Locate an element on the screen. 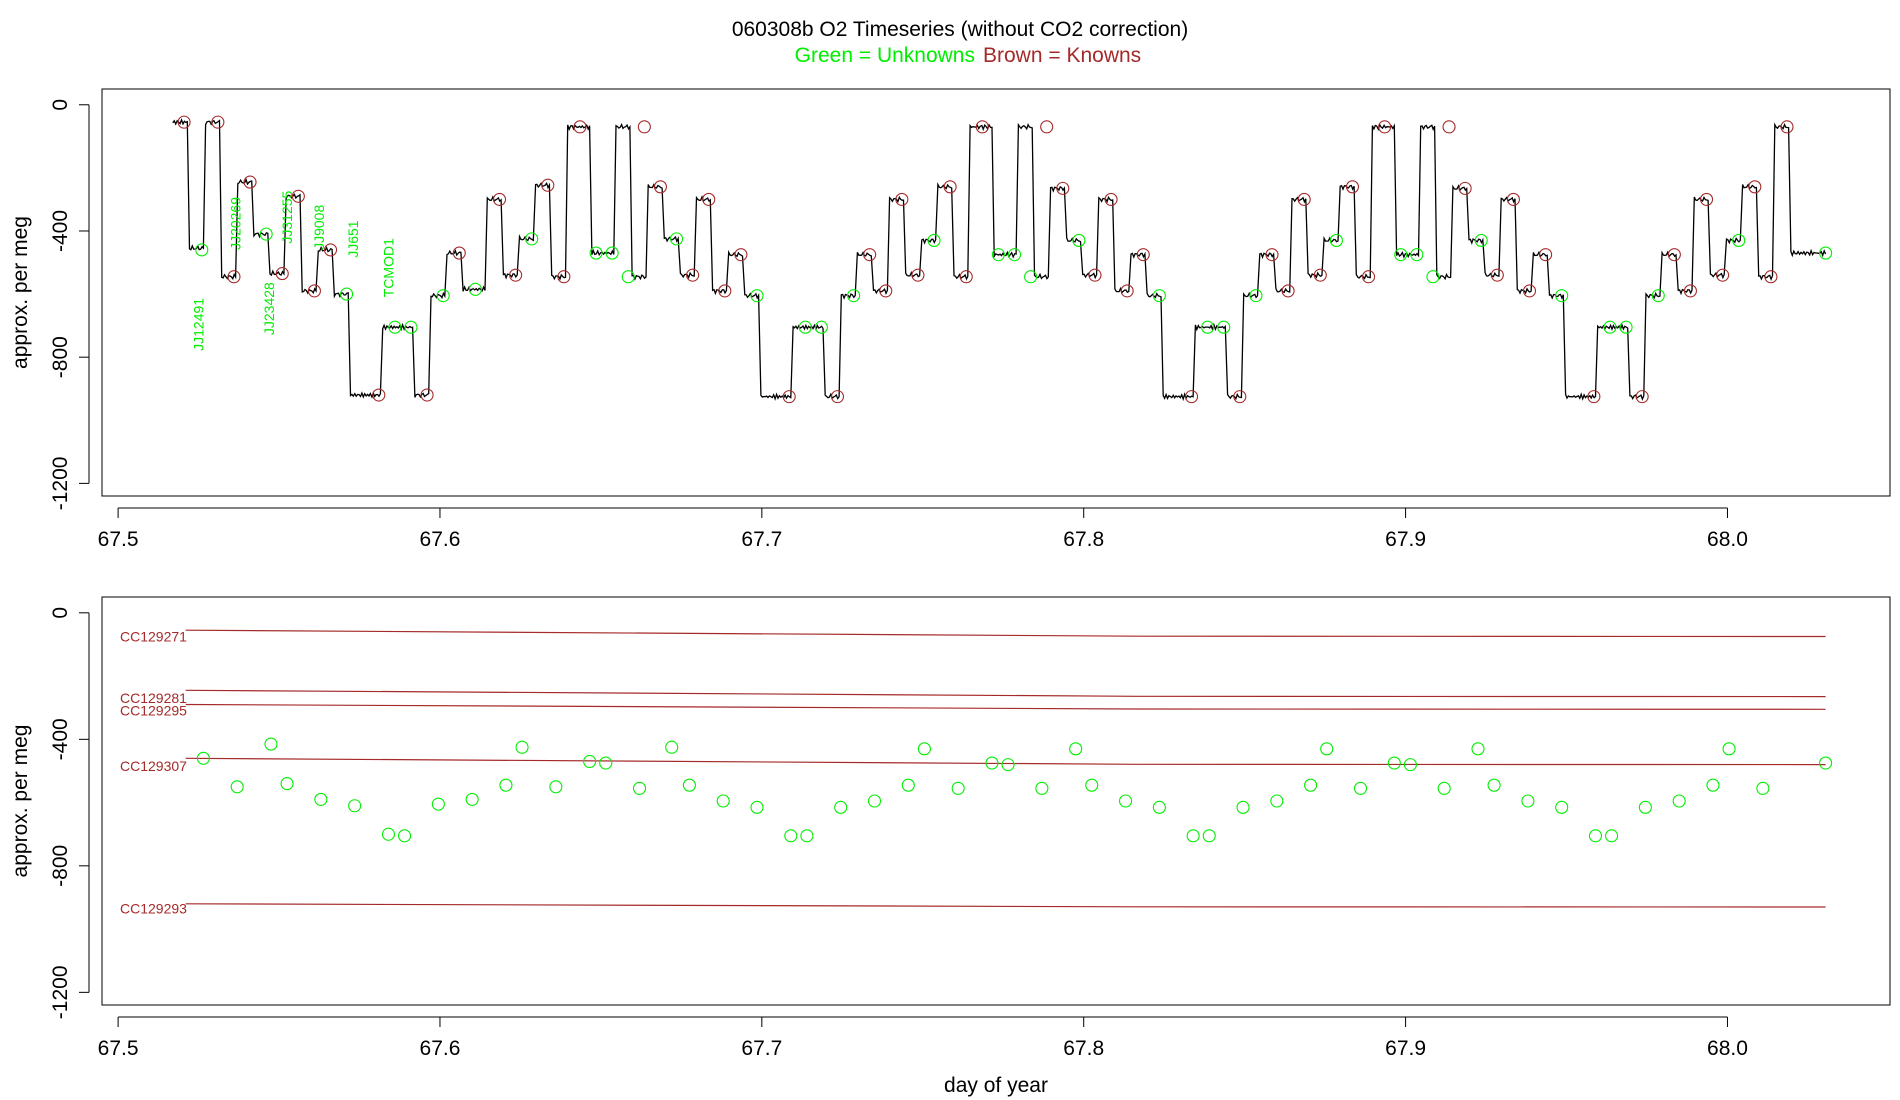 The width and height of the screenshot is (1900, 1100). top-x-tick-label: 68.0 is located at coordinates (1727, 539).